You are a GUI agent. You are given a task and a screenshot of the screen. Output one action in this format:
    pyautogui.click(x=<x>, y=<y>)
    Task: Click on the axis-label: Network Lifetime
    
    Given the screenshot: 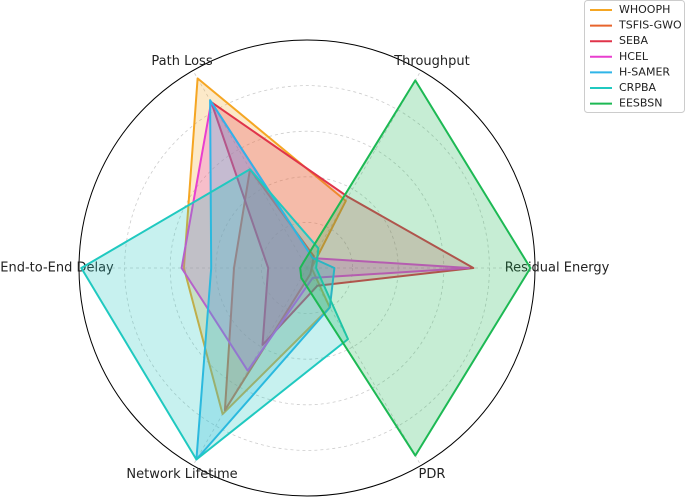 What is the action you would take?
    pyautogui.click(x=181, y=474)
    